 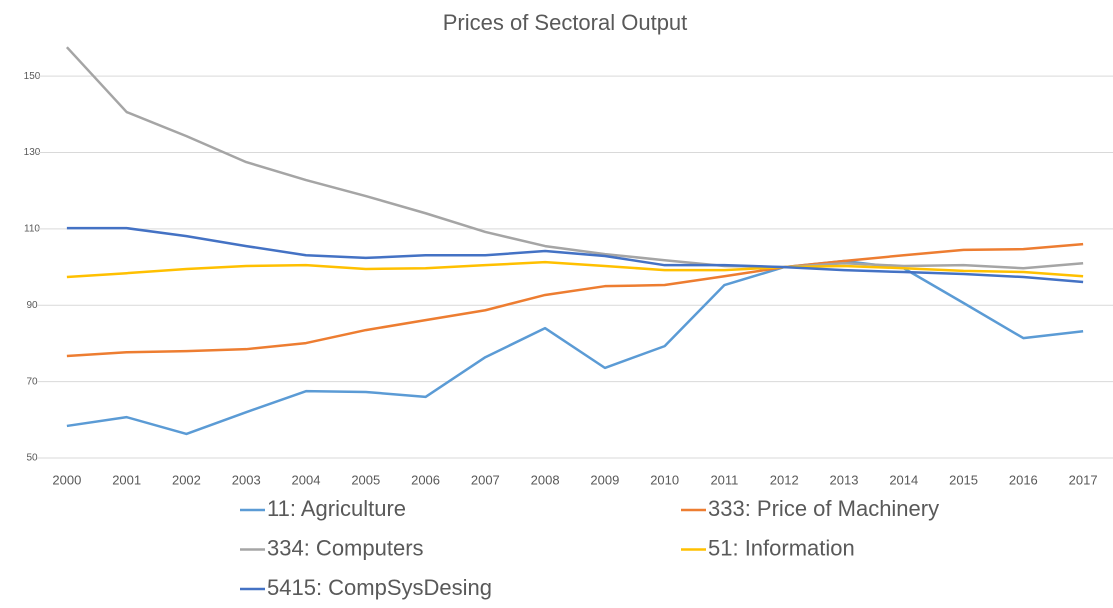 I want to click on x-tick-label: 2004, so click(x=306, y=479).